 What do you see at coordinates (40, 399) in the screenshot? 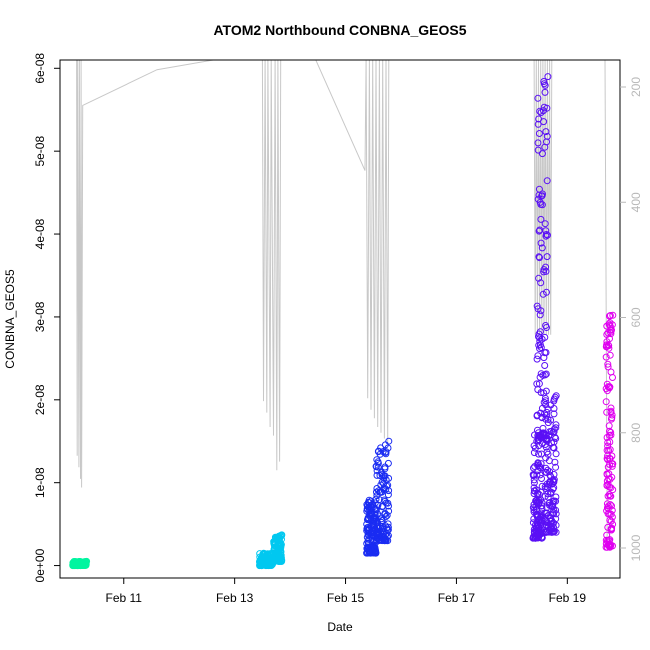
I see `y-tick-label: 2e-08` at bounding box center [40, 399].